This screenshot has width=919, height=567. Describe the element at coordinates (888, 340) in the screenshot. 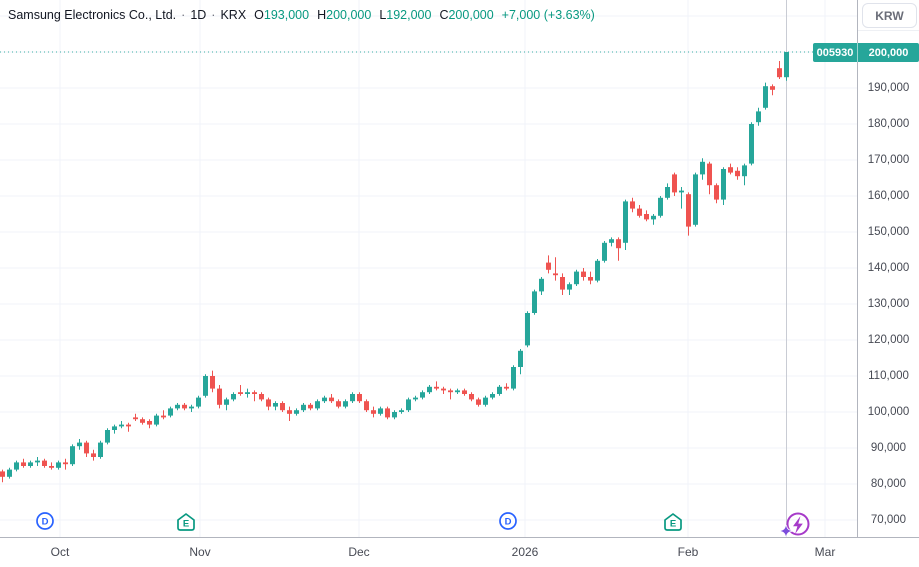

I see `price-tick-label: 120,000` at that location.